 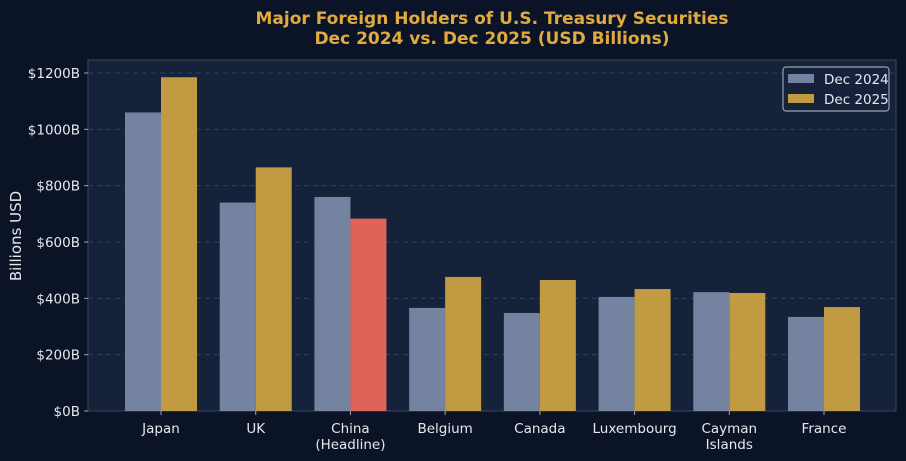 What do you see at coordinates (160, 429) in the screenshot?
I see `x-tick-label: Japan` at bounding box center [160, 429].